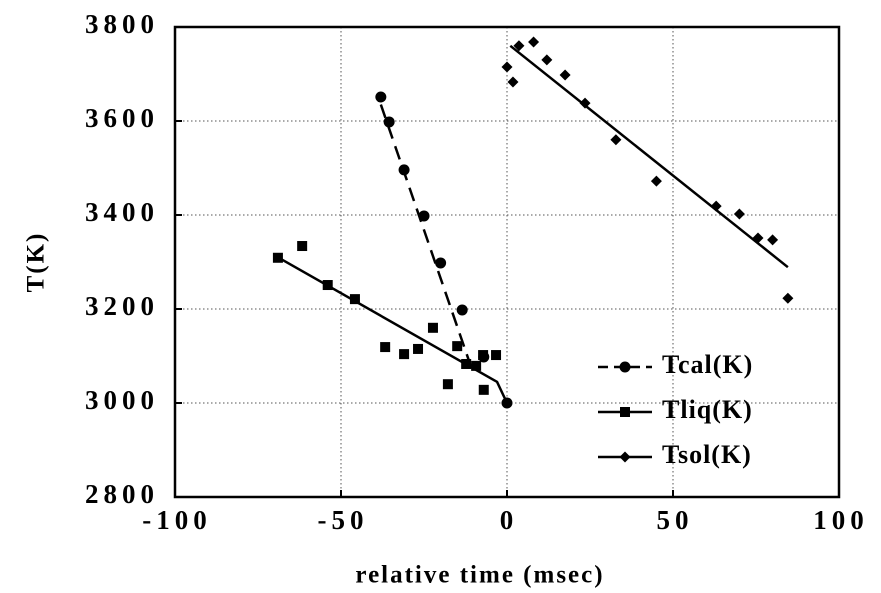 The height and width of the screenshot is (593, 881). Describe the element at coordinates (675, 520) in the screenshot. I see `x-tick-label: 50` at that location.